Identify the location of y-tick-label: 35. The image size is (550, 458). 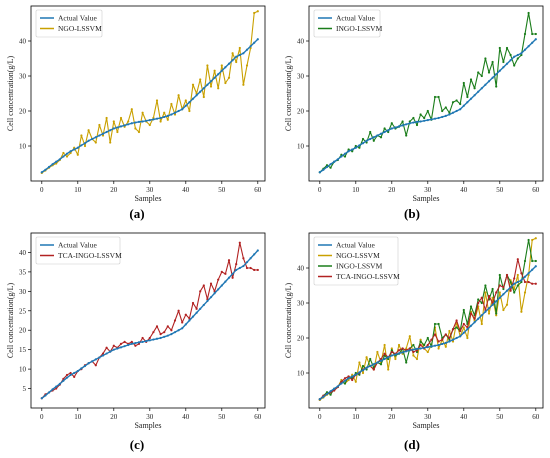
(23, 272).